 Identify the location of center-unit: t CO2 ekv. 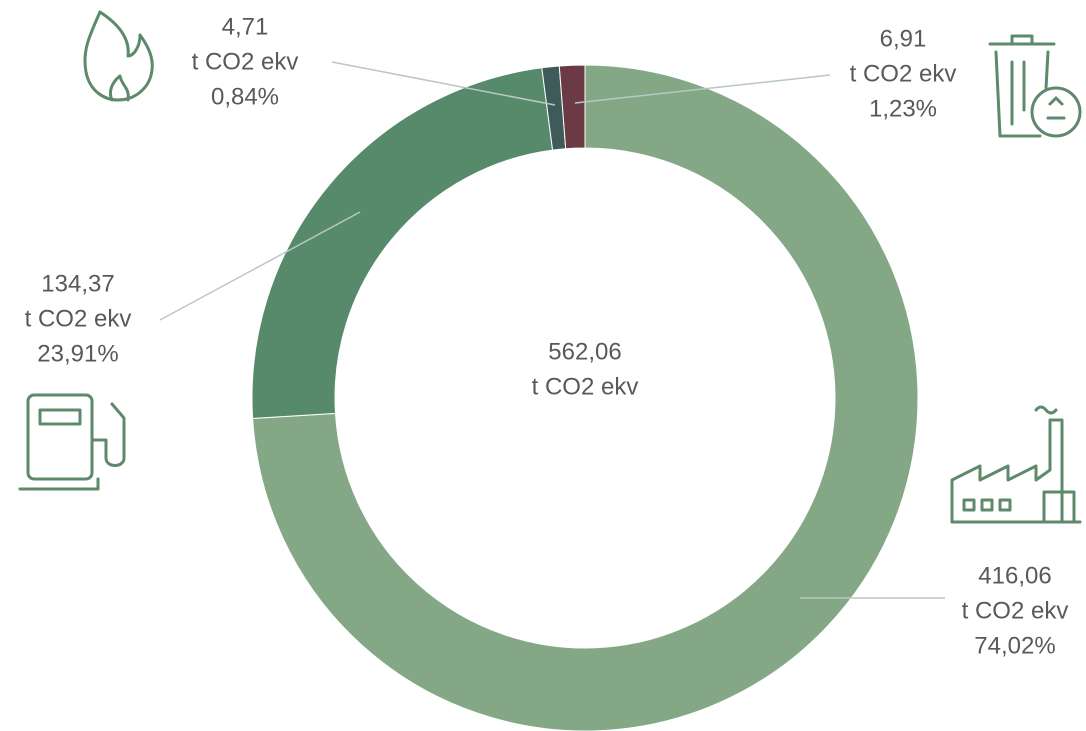
(585, 386).